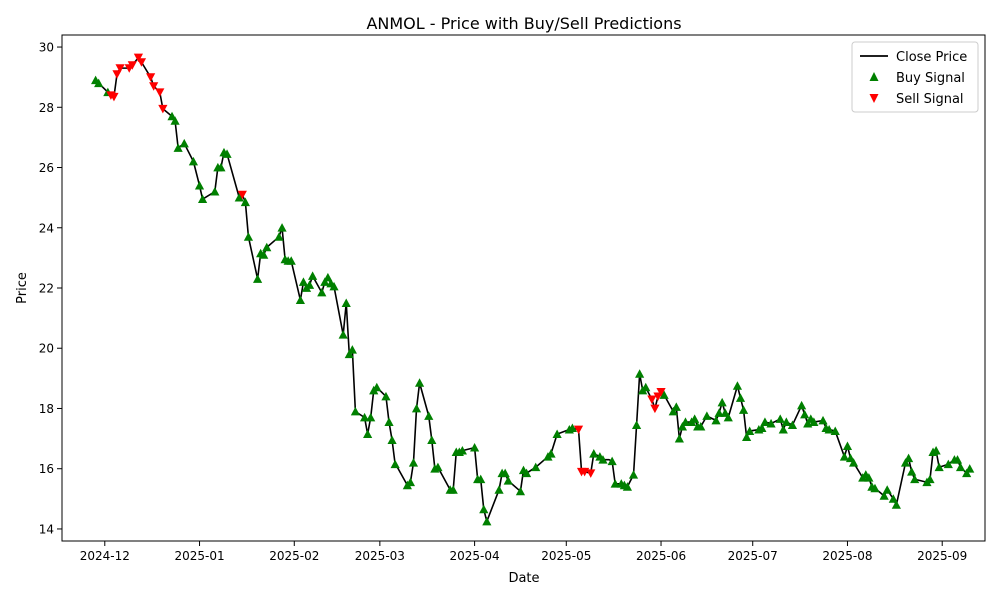 The image size is (1000, 600). Describe the element at coordinates (930, 99) in the screenshot. I see `legend-label-sell-signal: Sell Signal` at that location.